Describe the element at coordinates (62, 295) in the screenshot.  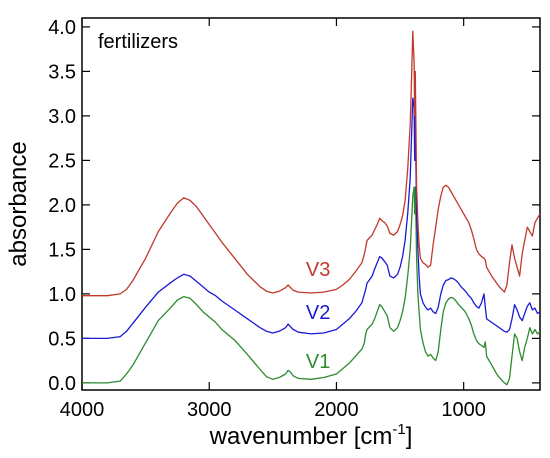
I see `y-tick-label: 1.0` at that location.